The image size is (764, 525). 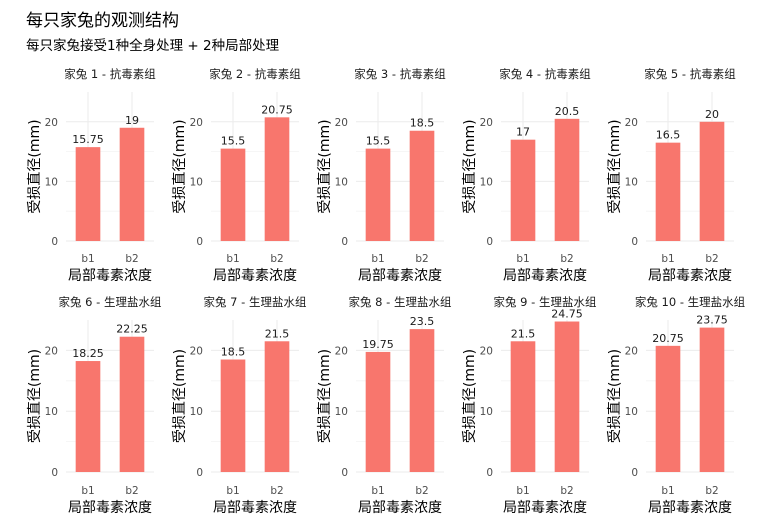 What do you see at coordinates (668, 338) in the screenshot?
I see `data-label: 20.75` at bounding box center [668, 338].